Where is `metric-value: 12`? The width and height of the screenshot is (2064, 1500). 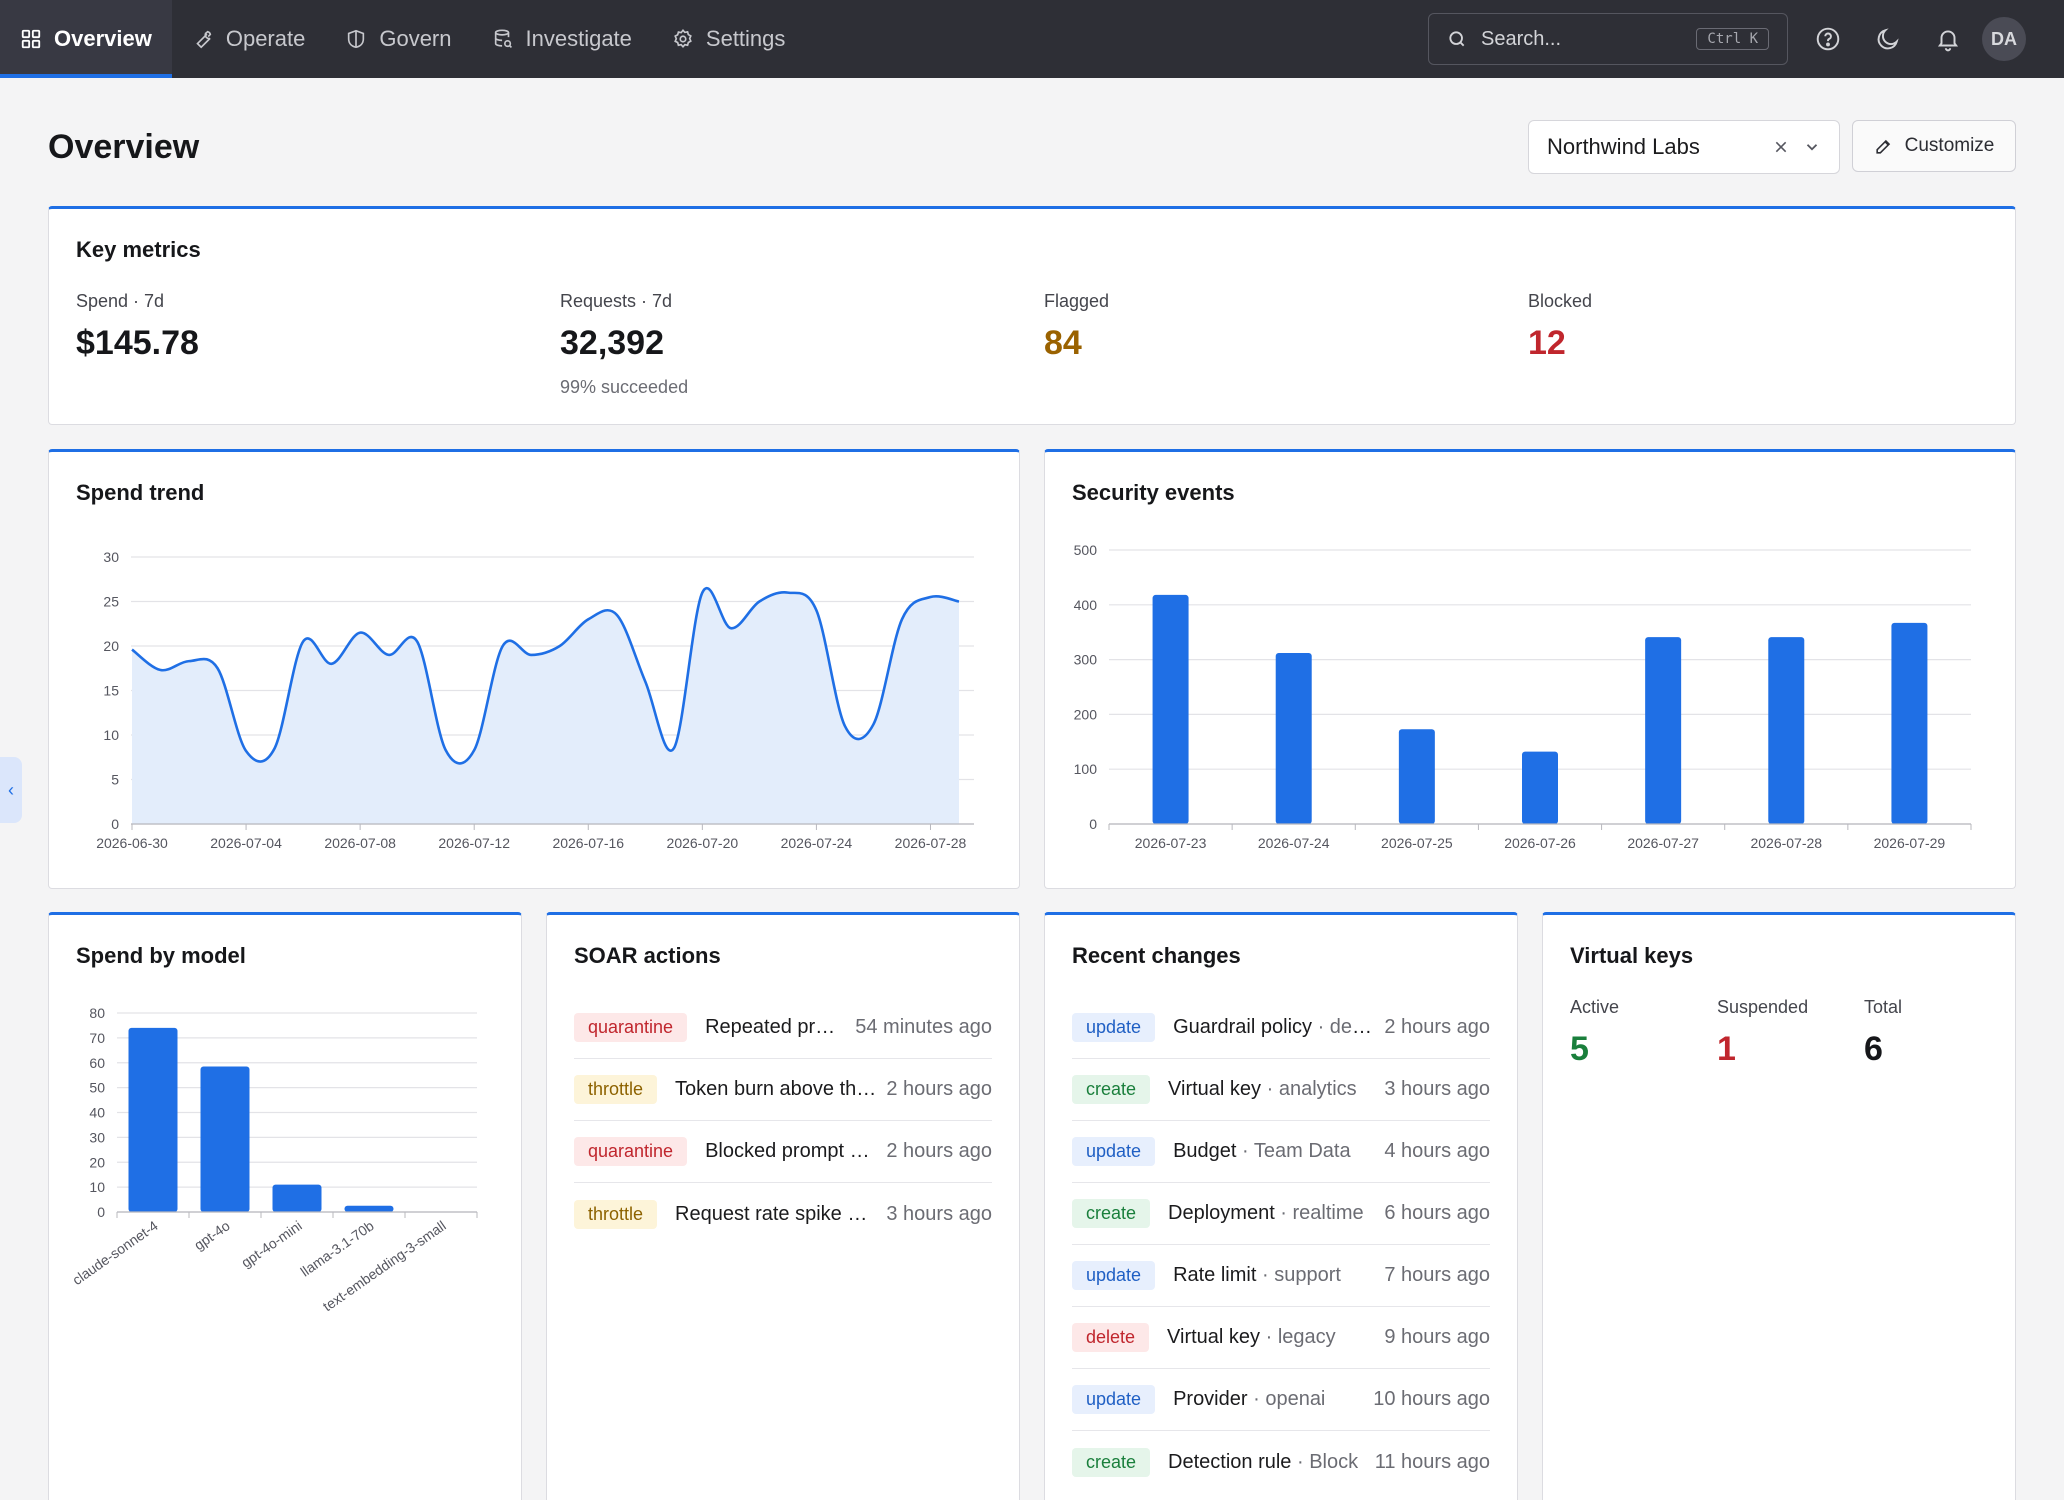 metric-value: 12 is located at coordinates (1547, 343).